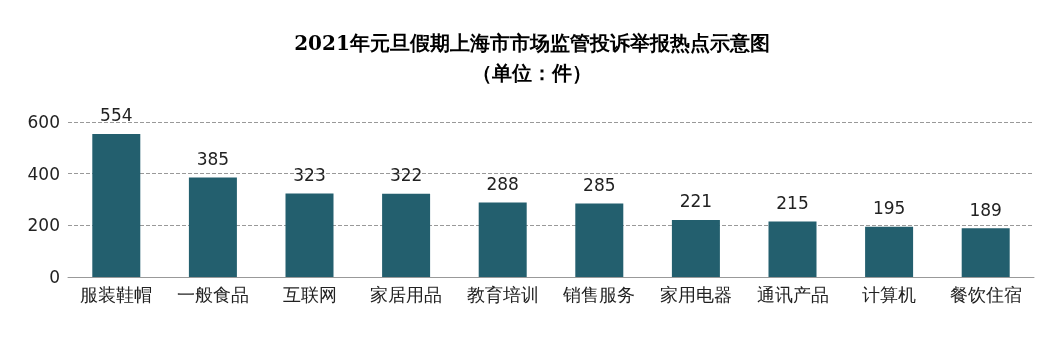 The image size is (1064, 344). Describe the element at coordinates (792, 294) in the screenshot. I see `x-tick-label: 通讯产品` at that location.